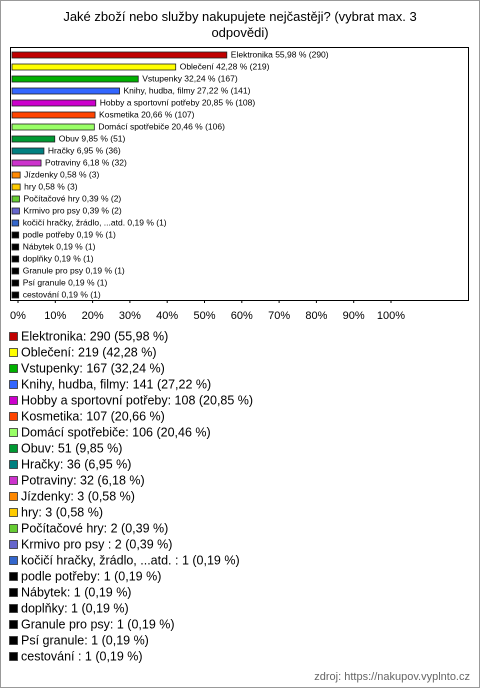  I want to click on legend-label: Potraviny: 32 (6,18 %), so click(83, 480).